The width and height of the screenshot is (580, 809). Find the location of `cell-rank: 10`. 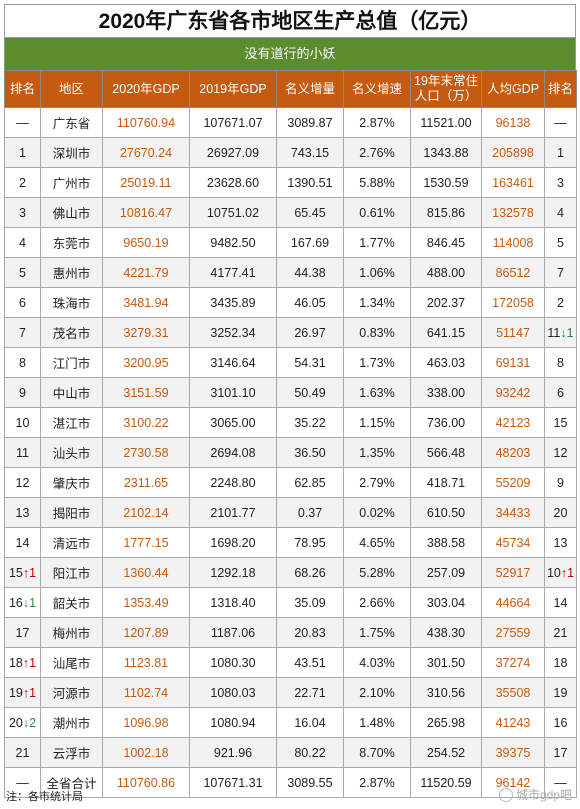

cell-rank: 10 is located at coordinates (22, 422).